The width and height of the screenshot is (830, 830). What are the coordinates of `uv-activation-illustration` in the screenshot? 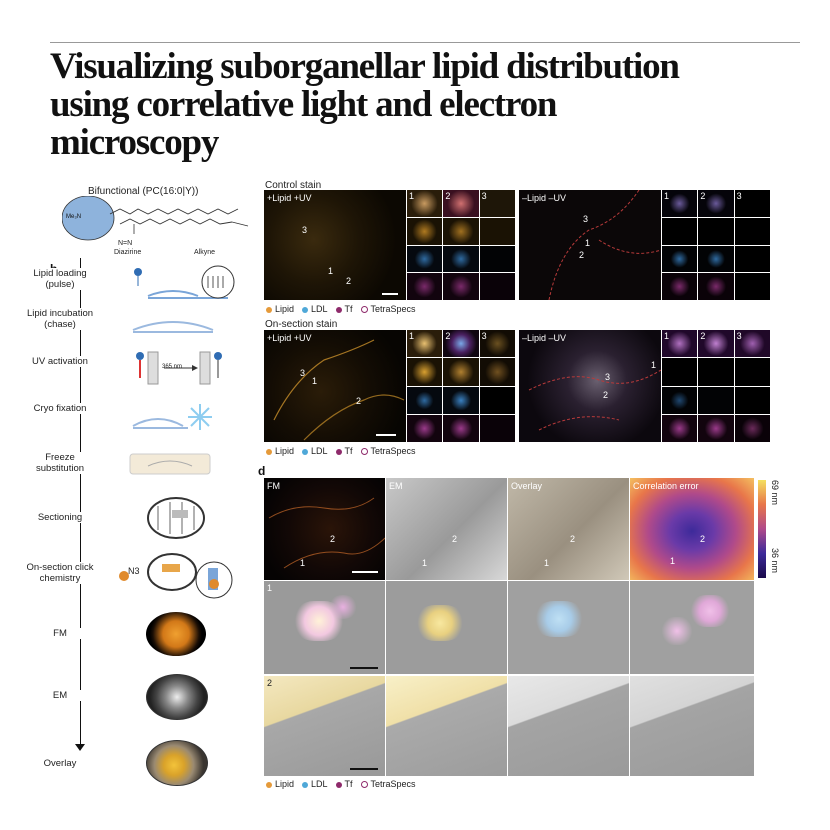 It's located at (179, 368).